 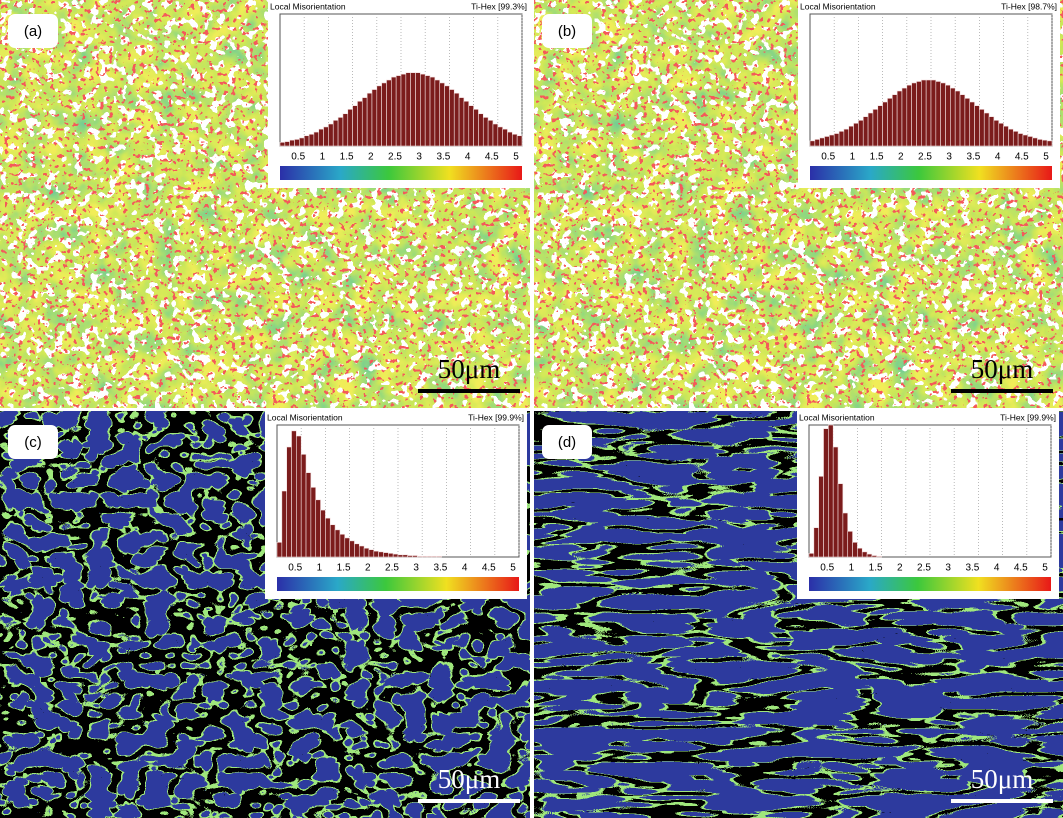 What do you see at coordinates (398, 584) in the screenshot?
I see `color-bar` at bounding box center [398, 584].